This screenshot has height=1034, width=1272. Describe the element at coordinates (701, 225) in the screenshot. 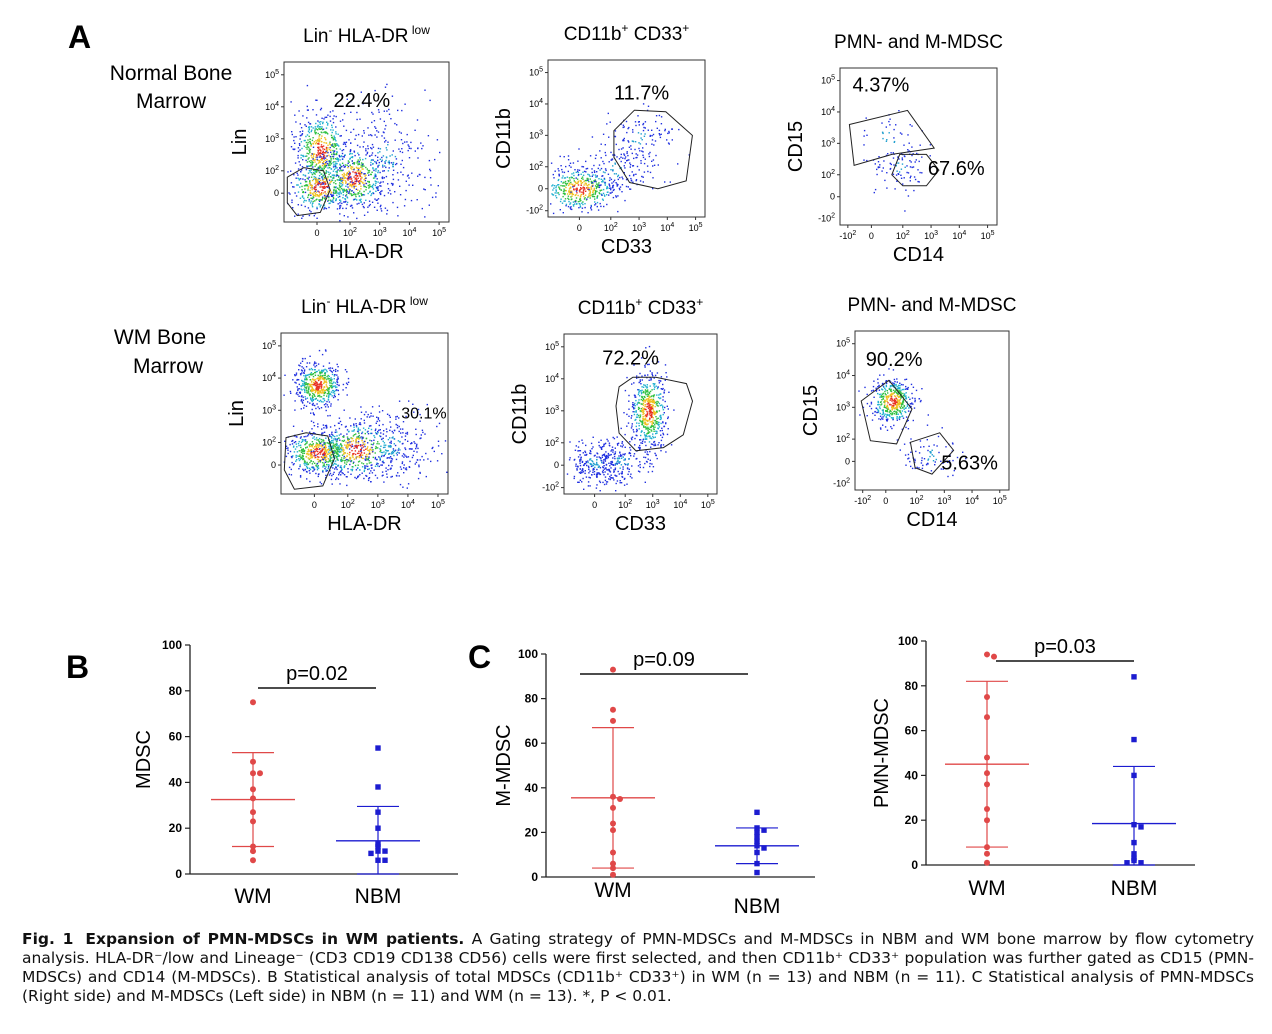

I see `tick-exponent: 5` at that location.